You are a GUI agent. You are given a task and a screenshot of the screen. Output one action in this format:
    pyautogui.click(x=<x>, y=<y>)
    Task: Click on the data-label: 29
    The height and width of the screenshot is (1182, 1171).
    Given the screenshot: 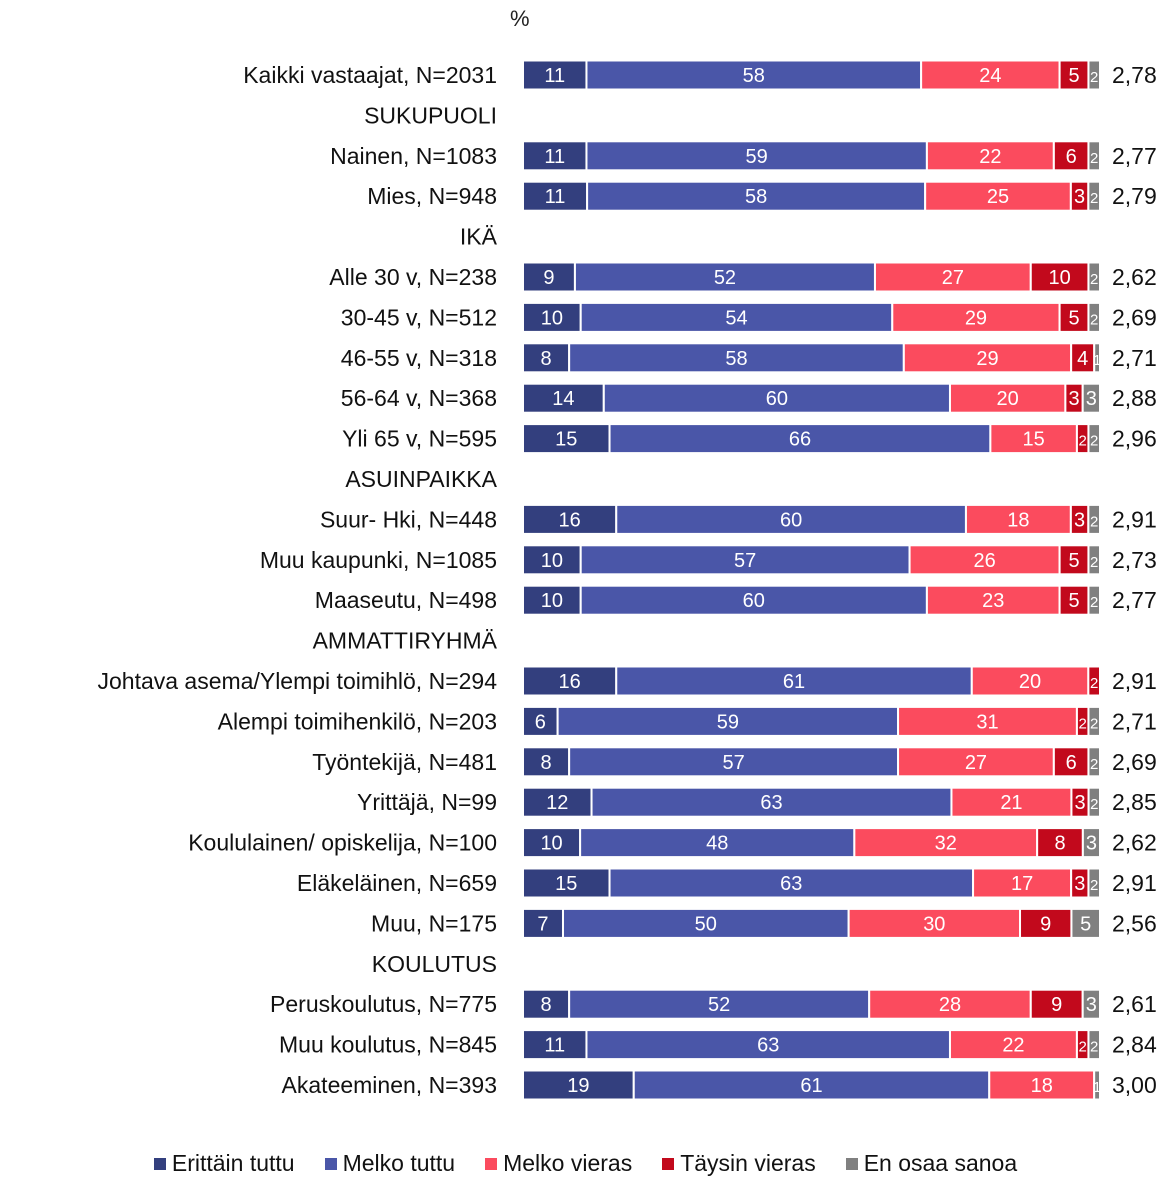 What is the action you would take?
    pyautogui.click(x=987, y=359)
    